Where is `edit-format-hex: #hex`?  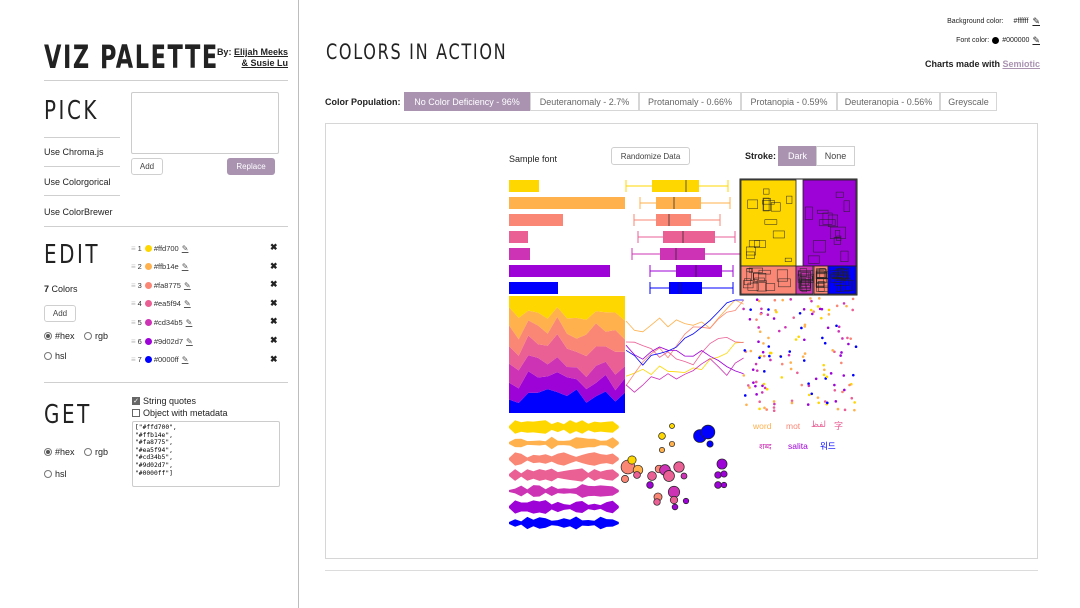 edit-format-hex: #hex is located at coordinates (59, 336).